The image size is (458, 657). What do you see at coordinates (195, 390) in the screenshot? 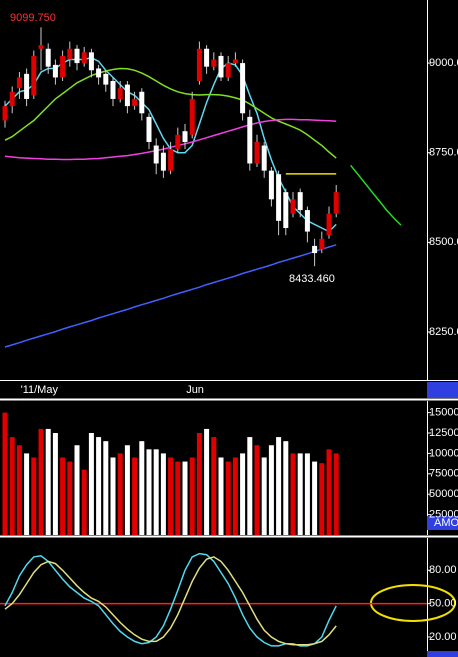
I see `x-tick-label: Jun` at bounding box center [195, 390].